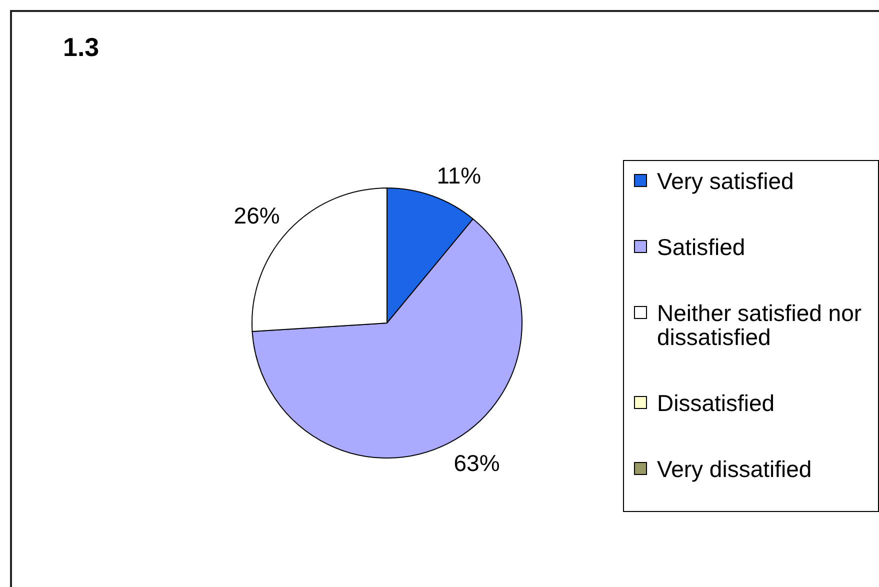  I want to click on data-label: 11%, so click(459, 175).